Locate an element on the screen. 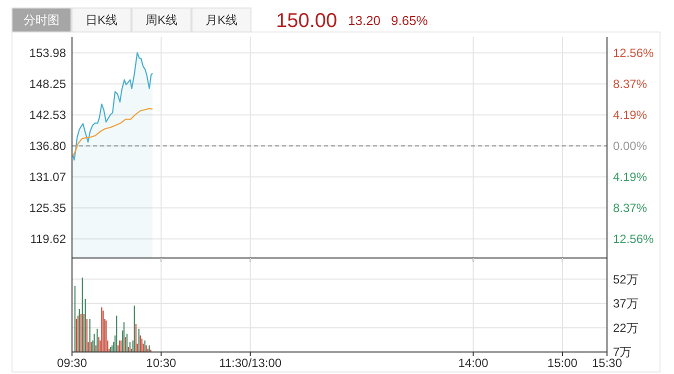 Image resolution: width=674 pixels, height=374 pixels. x-tick-label: 15:00 is located at coordinates (562, 363).